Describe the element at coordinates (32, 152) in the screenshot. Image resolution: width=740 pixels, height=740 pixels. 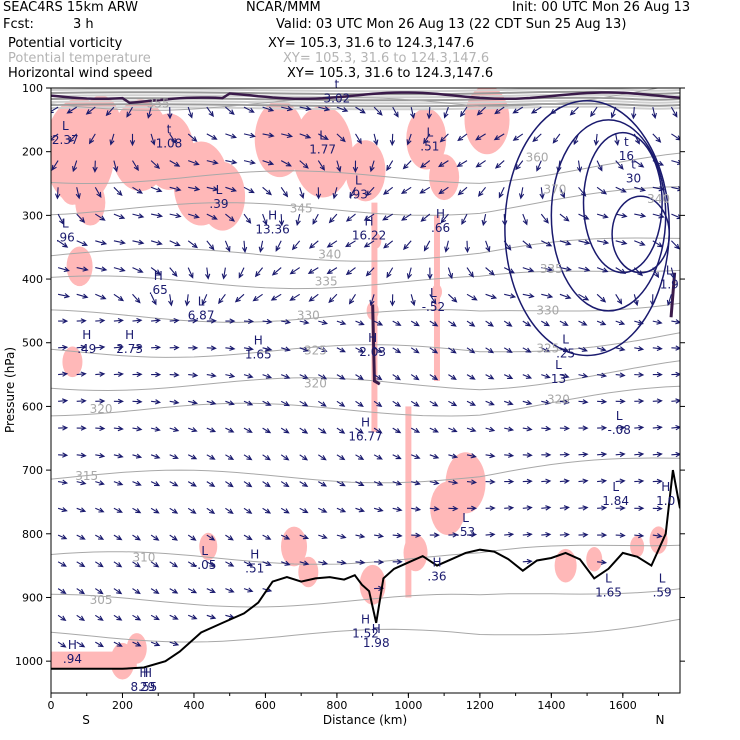
I see `y-tick-label: 200` at that location.